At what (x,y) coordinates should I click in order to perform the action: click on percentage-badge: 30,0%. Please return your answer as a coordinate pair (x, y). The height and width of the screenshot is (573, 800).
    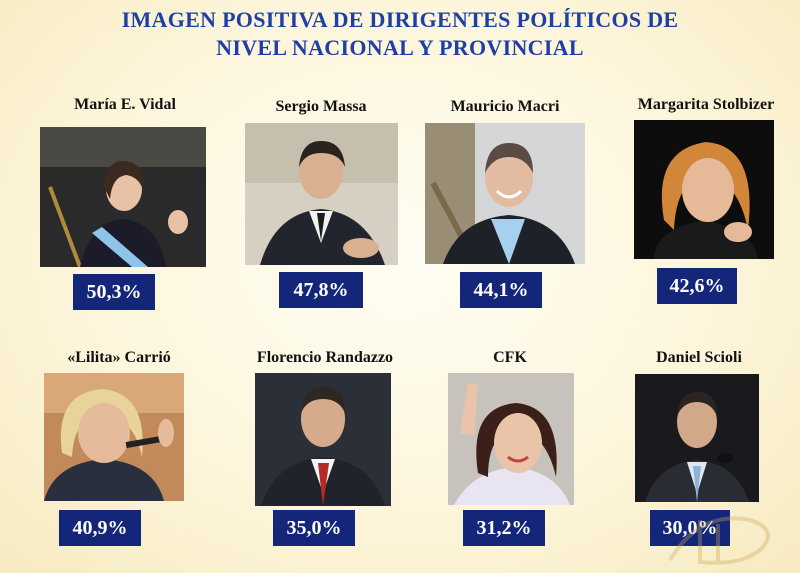
    Looking at the image, I should click on (690, 528).